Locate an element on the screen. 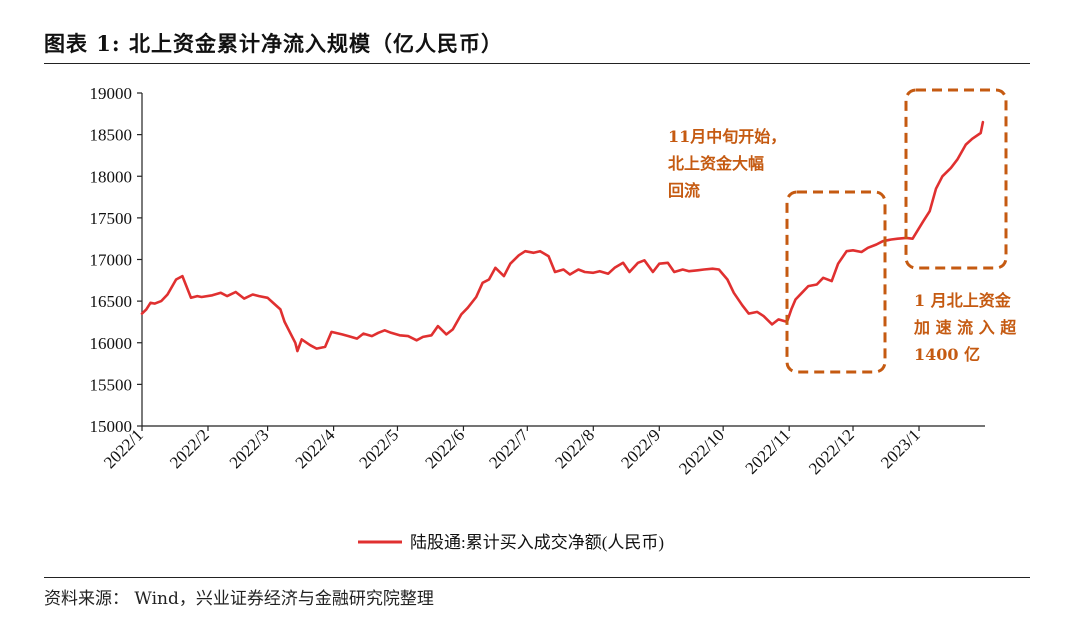  annotation-text: 11月中旬开始， is located at coordinates (727, 136).